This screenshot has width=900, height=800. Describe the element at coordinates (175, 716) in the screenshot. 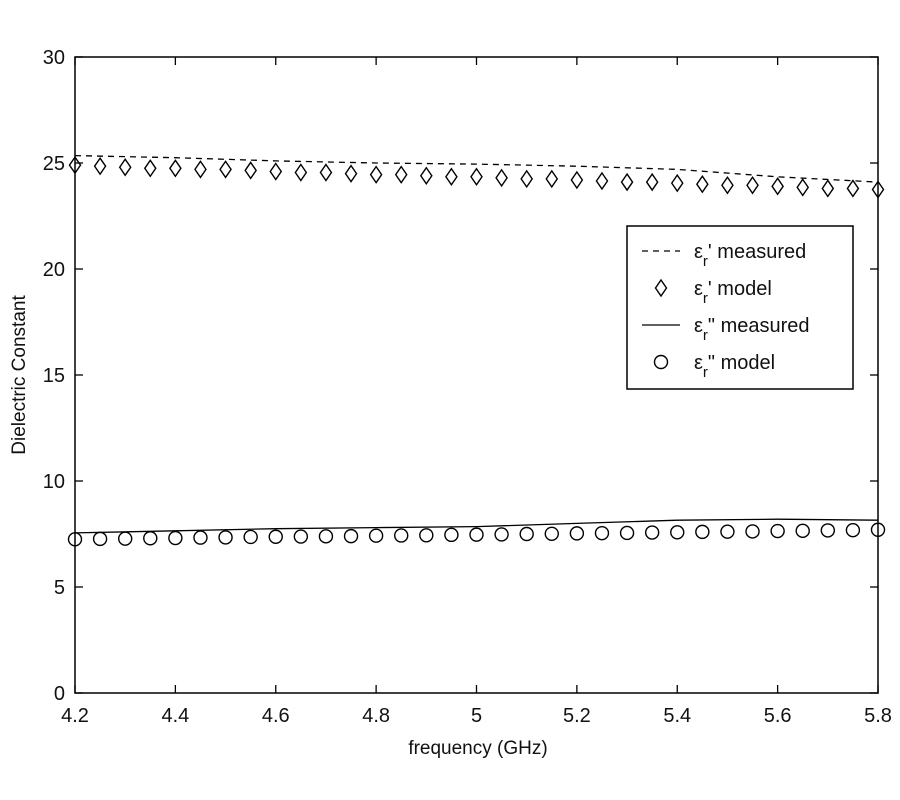

I see `x-tick-label: 4.4` at that location.